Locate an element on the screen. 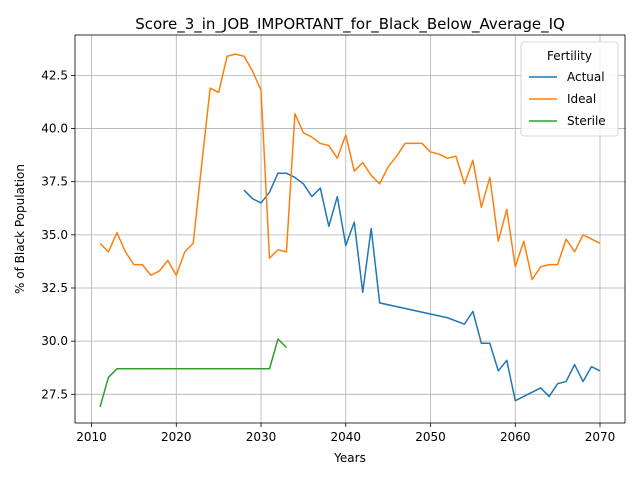 The width and height of the screenshot is (640, 480). x-tick-label: 2050 is located at coordinates (430, 437).